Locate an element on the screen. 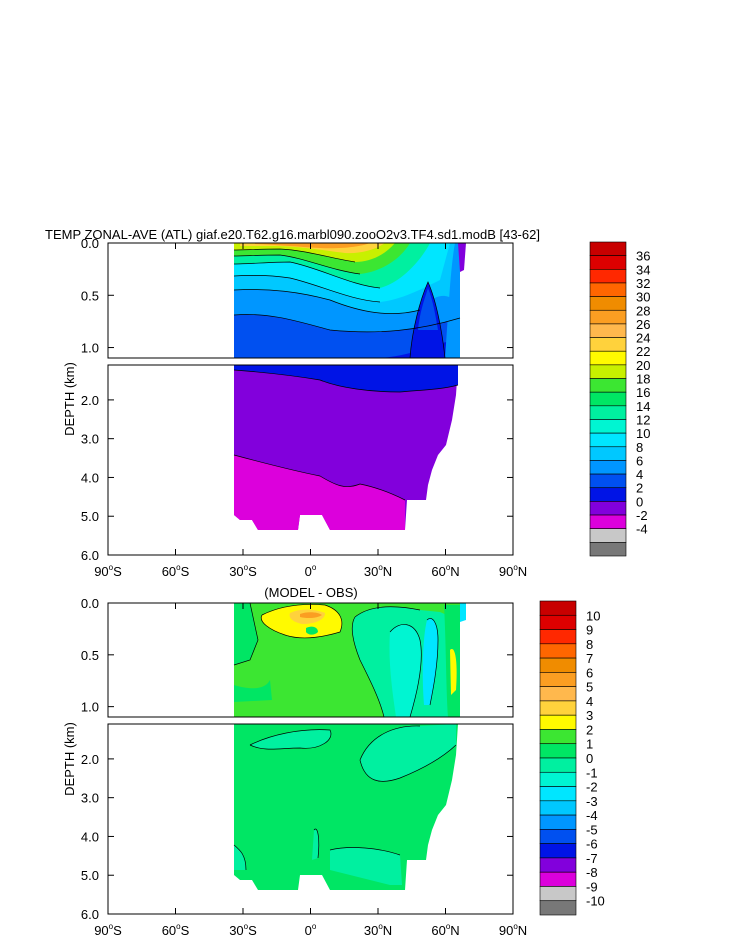  colorbar-label: 36 is located at coordinates (643, 256).